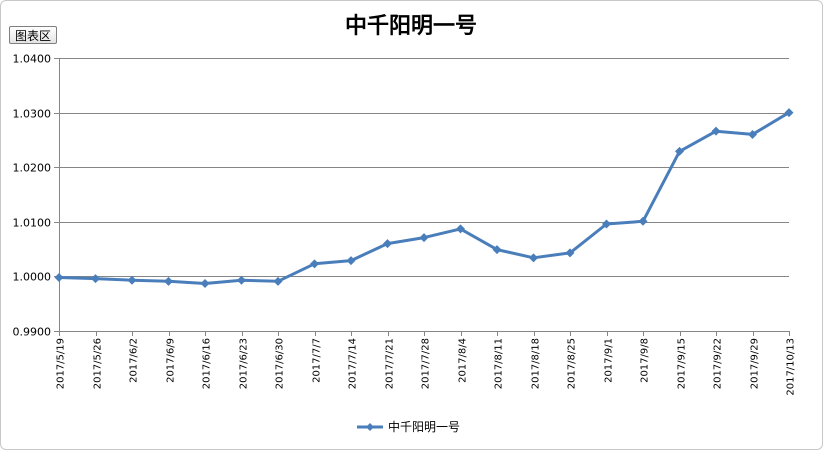 This screenshot has width=823, height=450. I want to click on x-tick-label: 2017/5/26, so click(98, 363).